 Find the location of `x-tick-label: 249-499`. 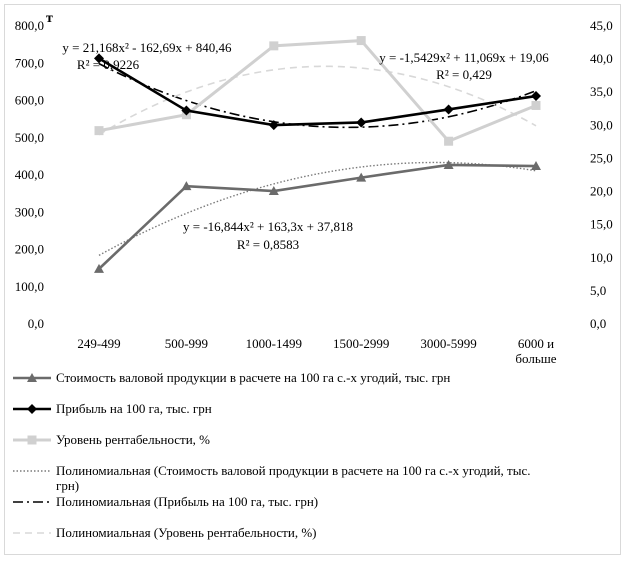

x-tick-label: 249-499 is located at coordinates (98, 343).